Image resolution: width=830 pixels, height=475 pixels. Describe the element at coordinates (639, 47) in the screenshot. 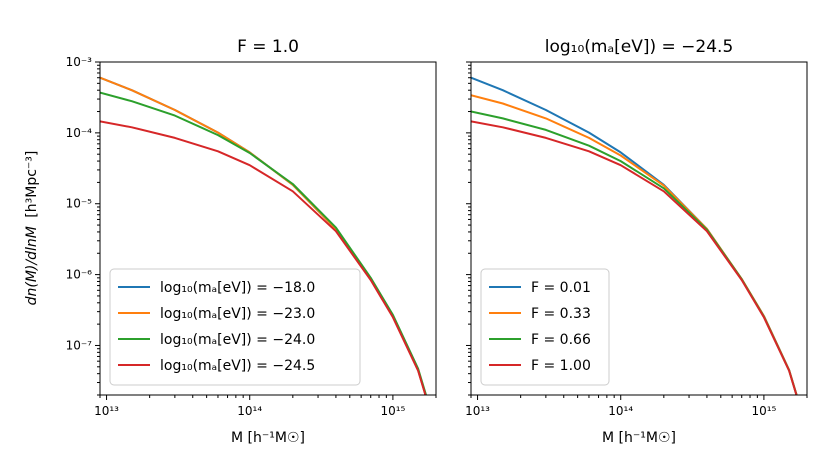

I see `chart-title-1: log₁₀(mₐ[eV]) = −24.5` at that location.